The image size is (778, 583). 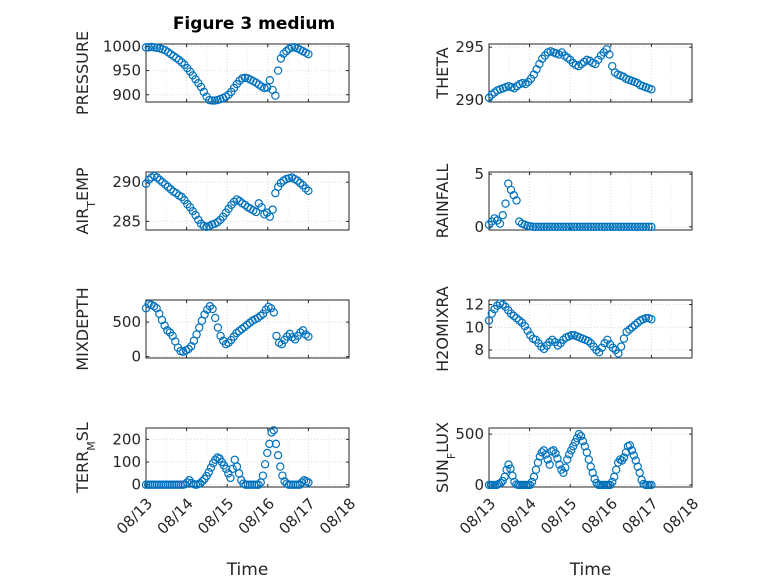 I want to click on y-axis-label: H2OMIXRA, so click(x=442, y=329).